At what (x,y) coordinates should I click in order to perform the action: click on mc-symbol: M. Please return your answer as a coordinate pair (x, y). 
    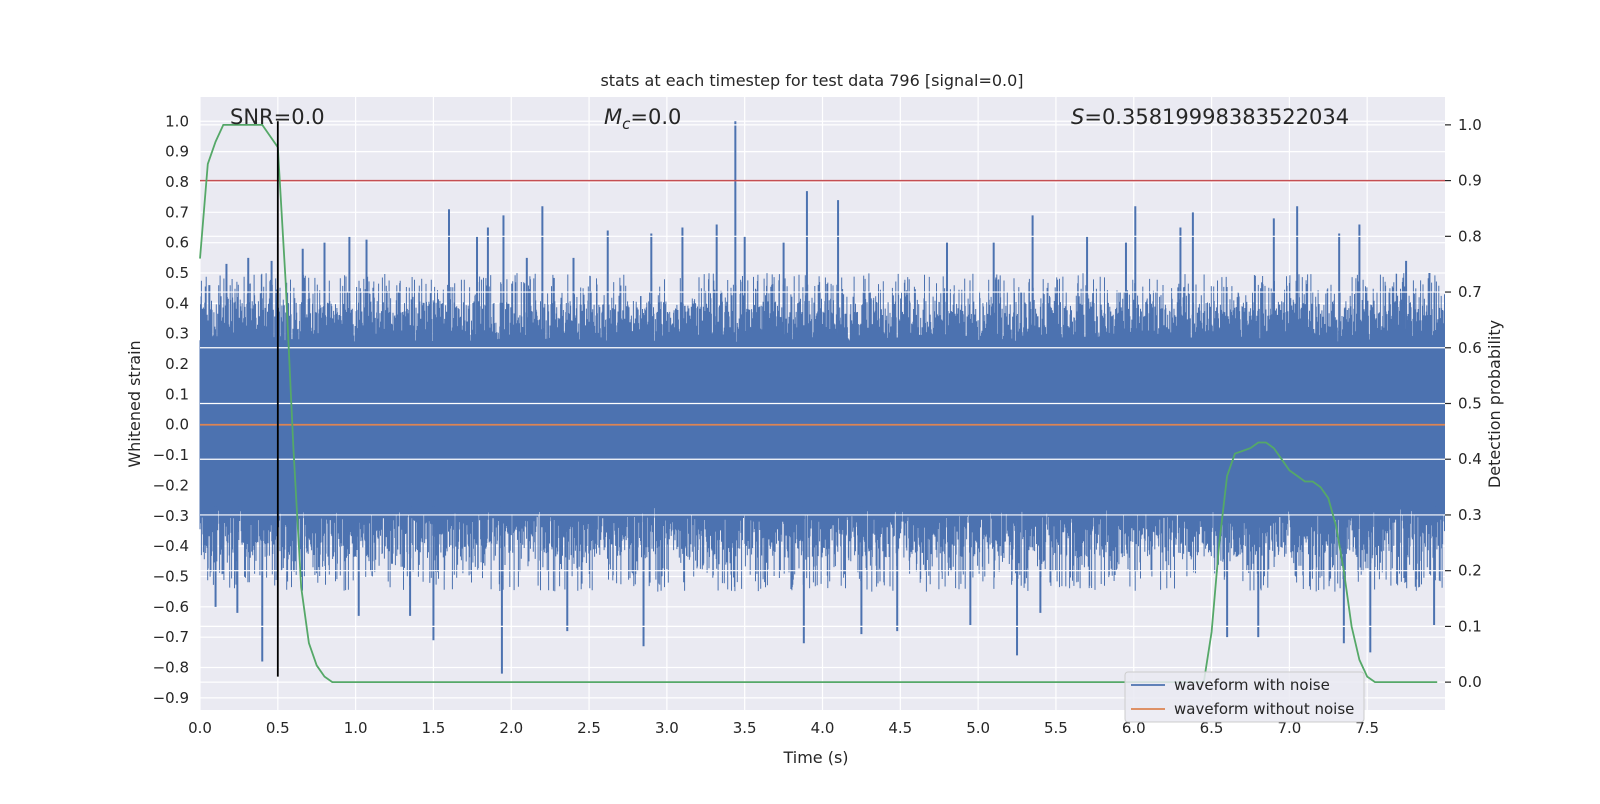
    Looking at the image, I should click on (613, 117).